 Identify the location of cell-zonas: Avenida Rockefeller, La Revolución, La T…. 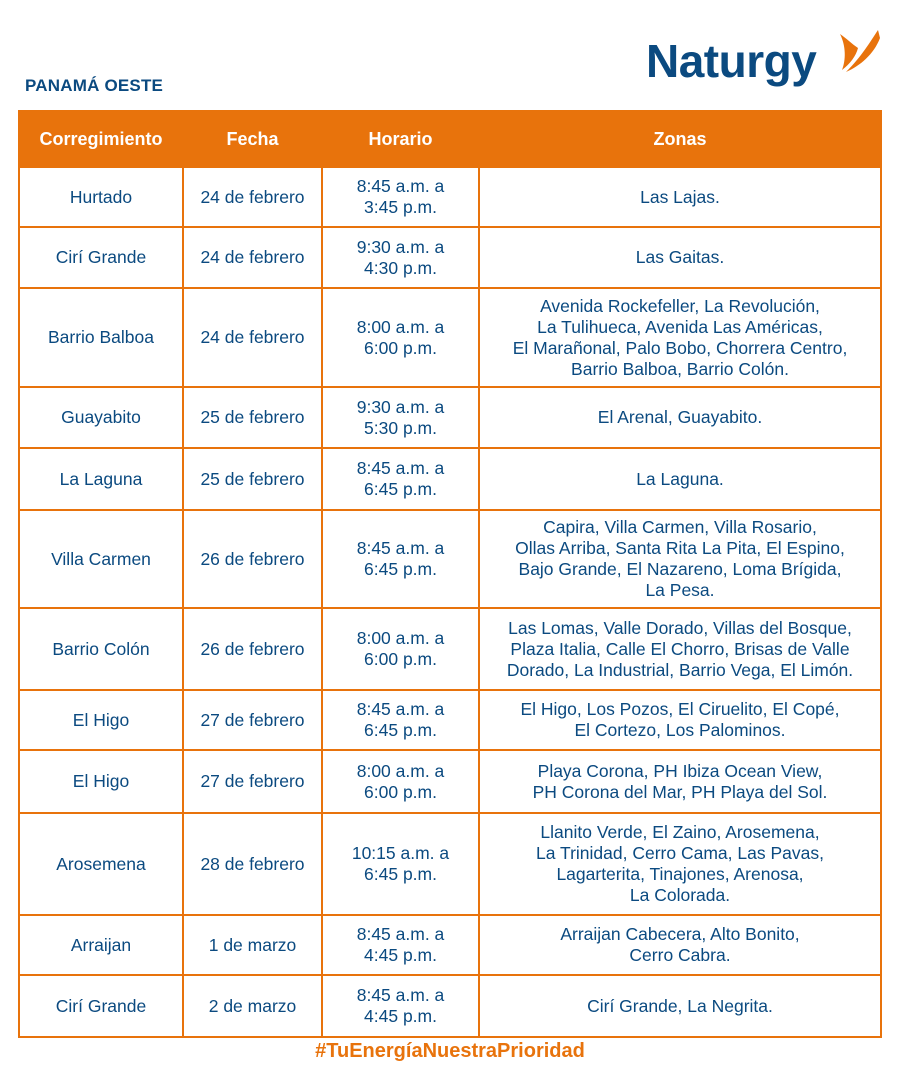
(680, 337).